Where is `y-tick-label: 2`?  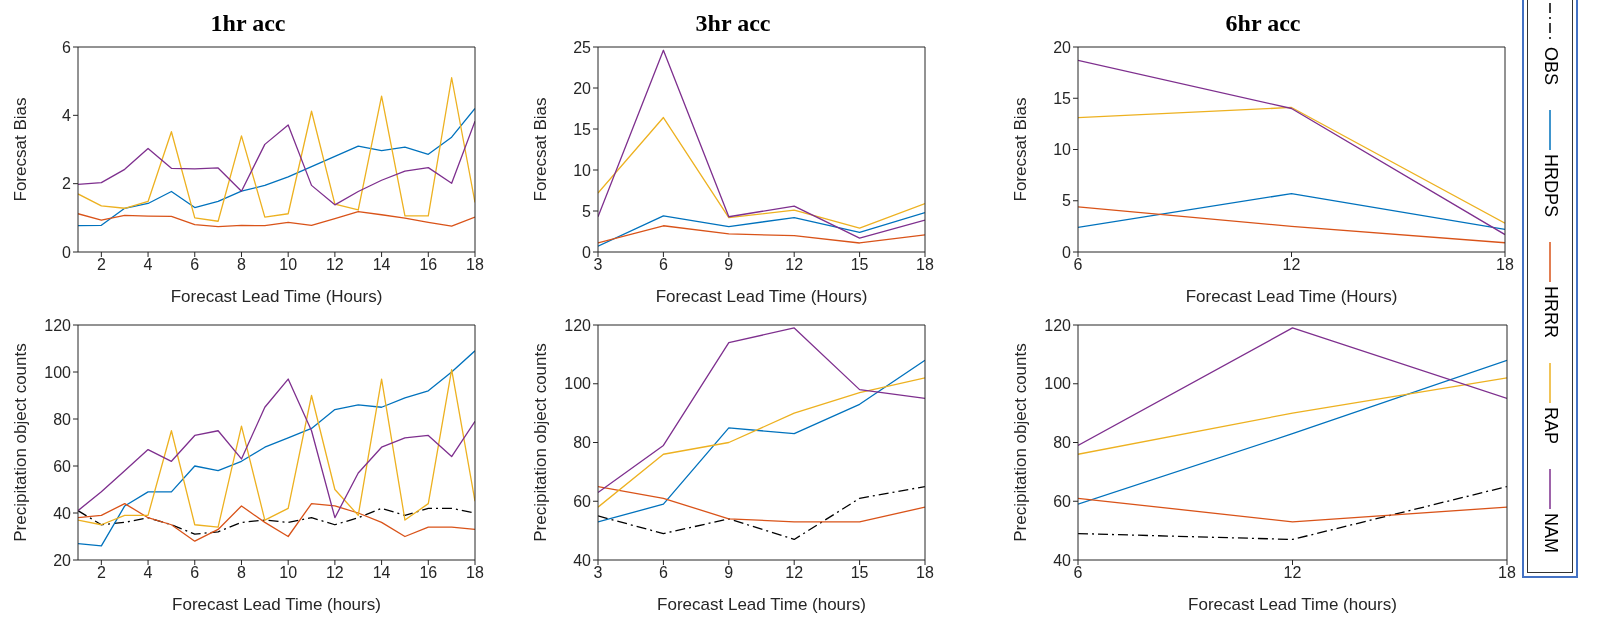 y-tick-label: 2 is located at coordinates (67, 184).